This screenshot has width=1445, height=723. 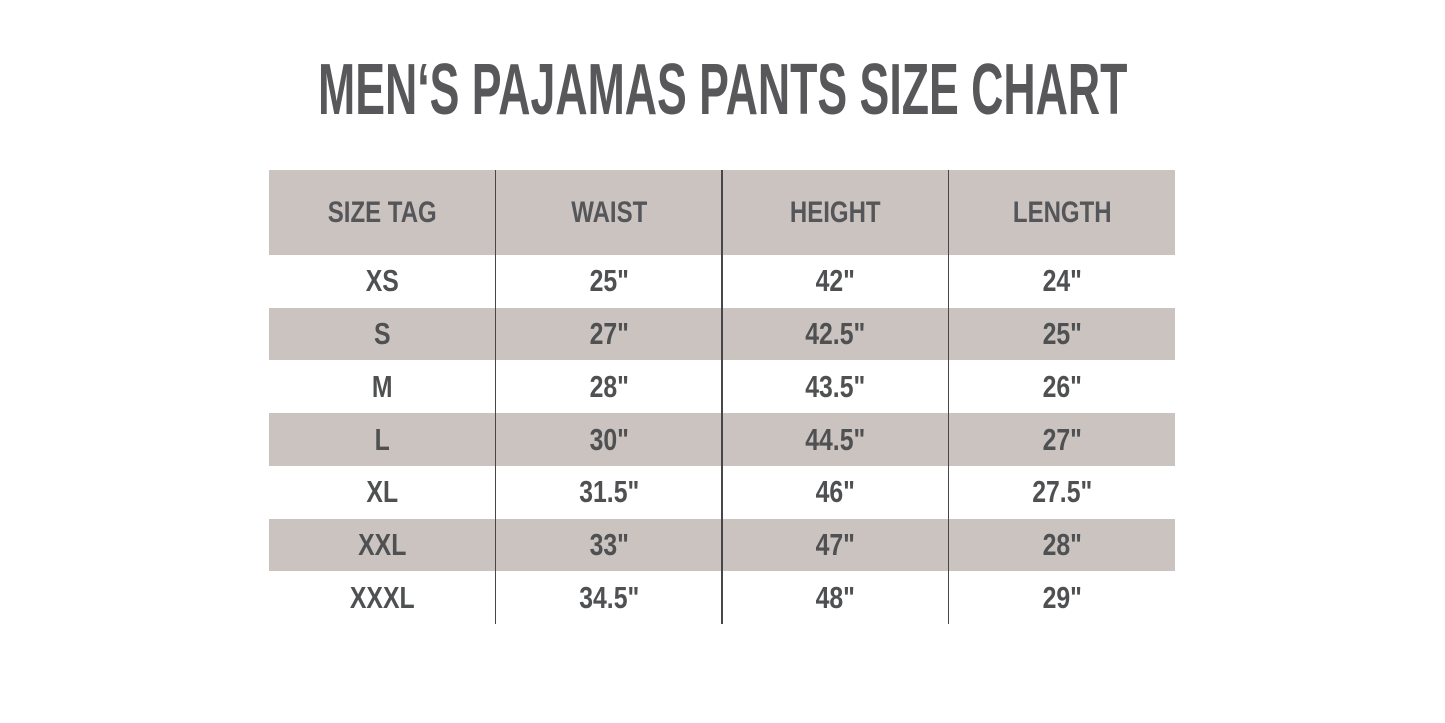 What do you see at coordinates (609, 544) in the screenshot?
I see `cell-waist: 33"` at bounding box center [609, 544].